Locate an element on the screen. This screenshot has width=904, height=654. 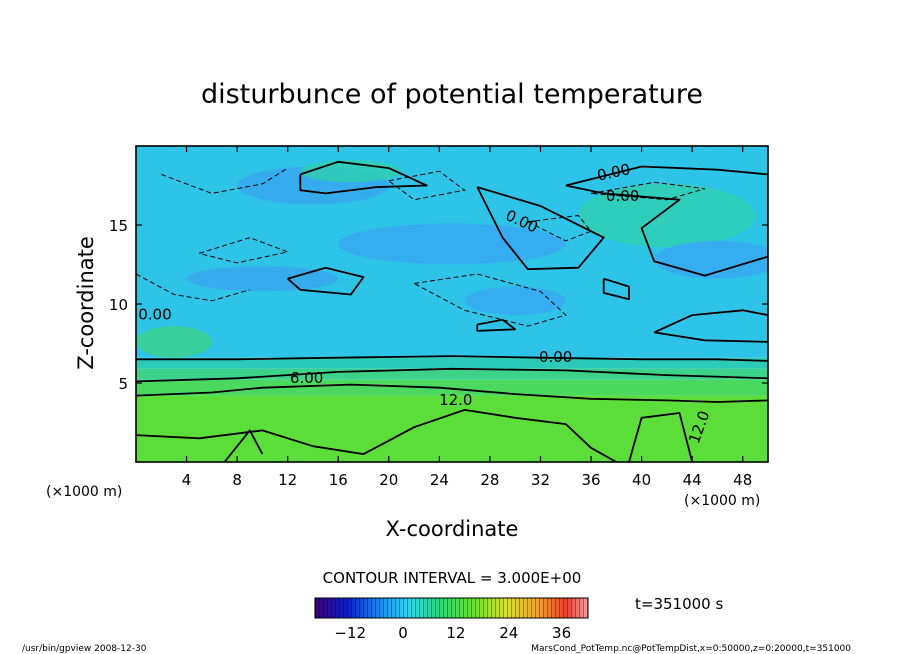
x-tick-label-8: 36 is located at coordinates (590, 480).